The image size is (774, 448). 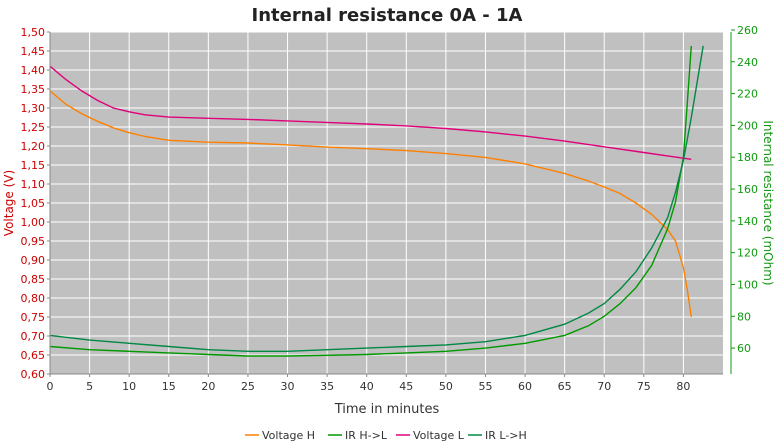 I want to click on x-tick-label: 10, so click(x=129, y=386).